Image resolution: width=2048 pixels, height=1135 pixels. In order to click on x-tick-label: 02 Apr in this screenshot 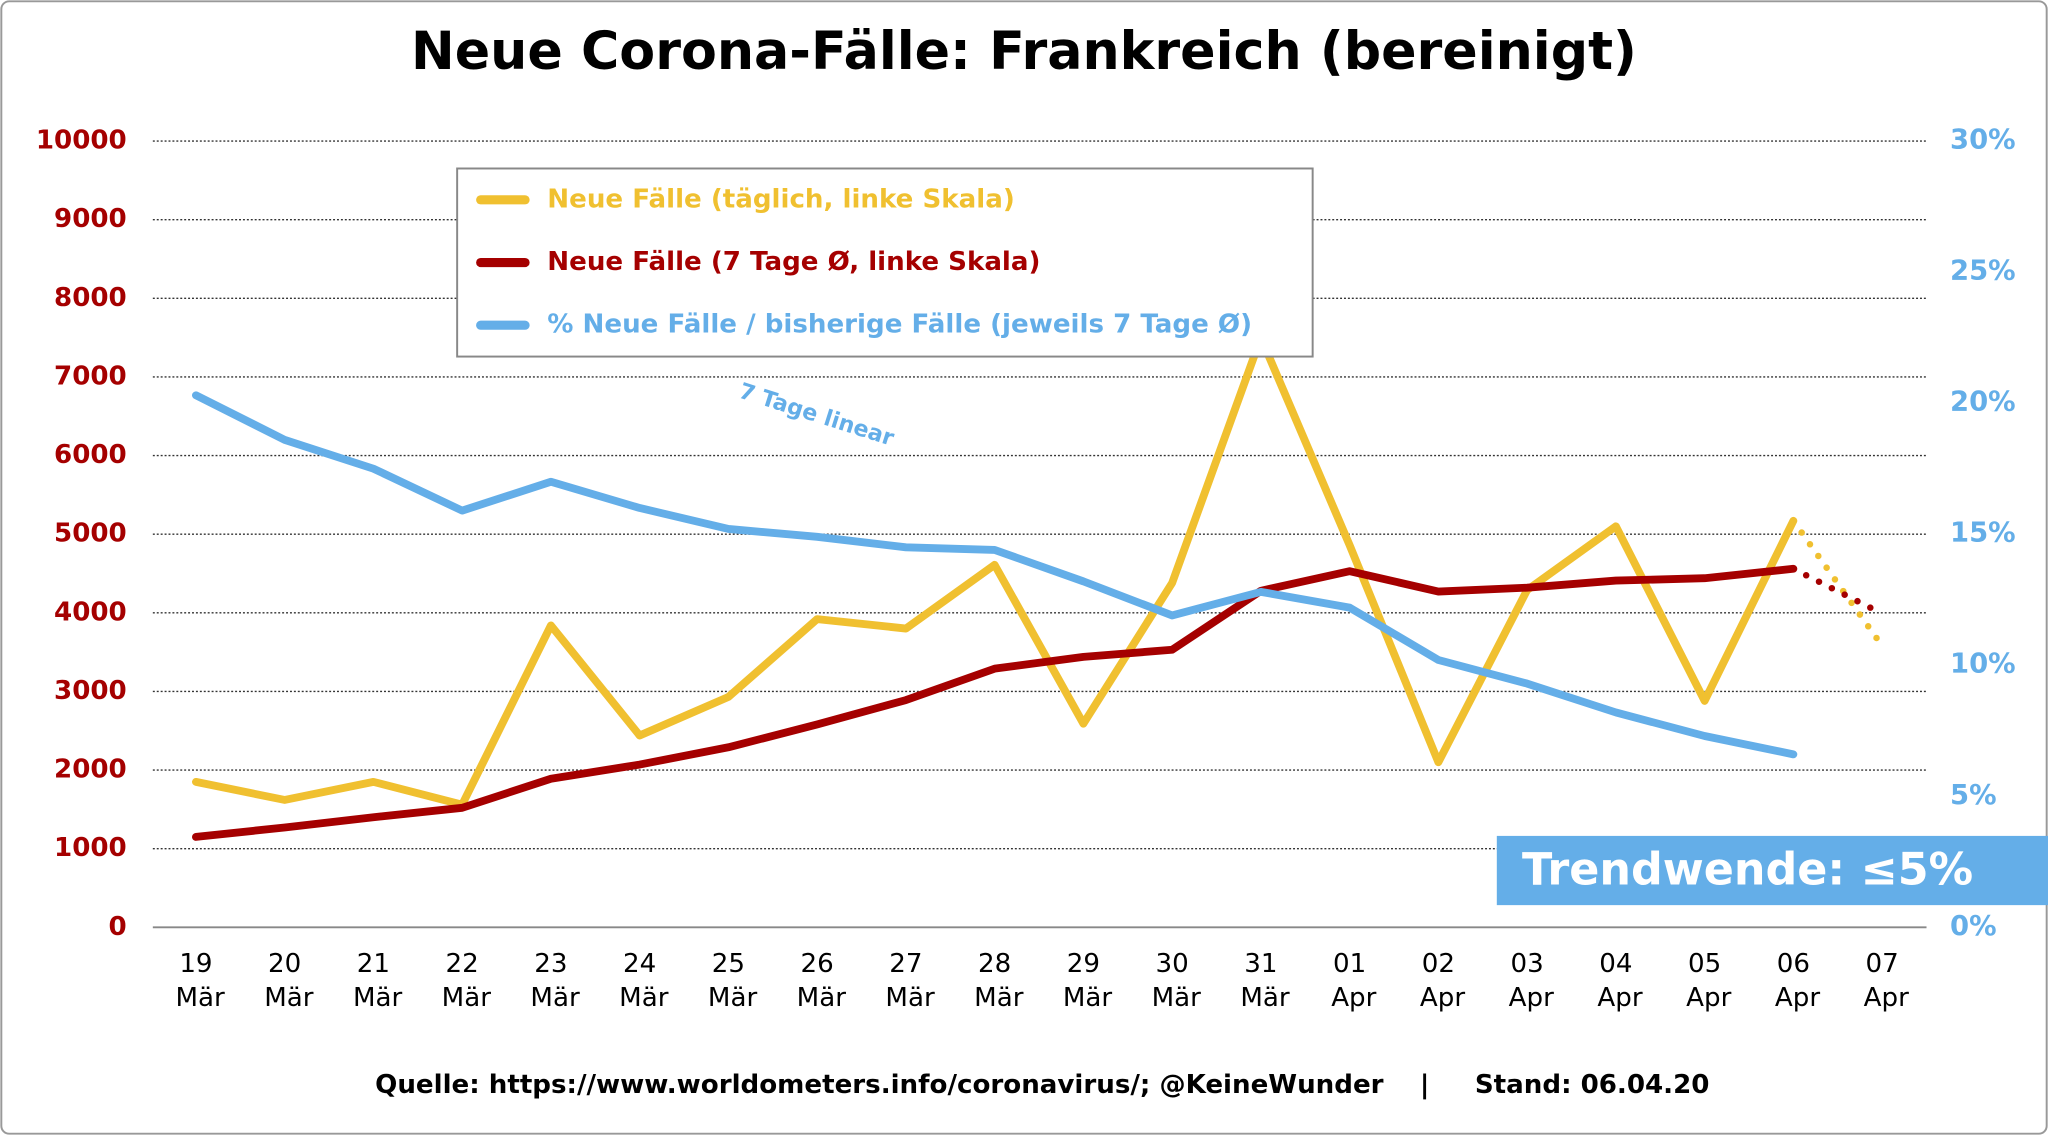, I will do `click(1439, 980)`.